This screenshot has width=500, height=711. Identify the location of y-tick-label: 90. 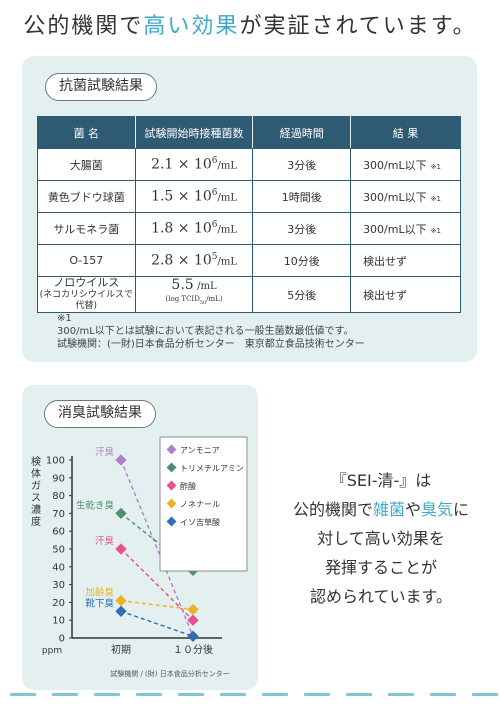
(58, 478).